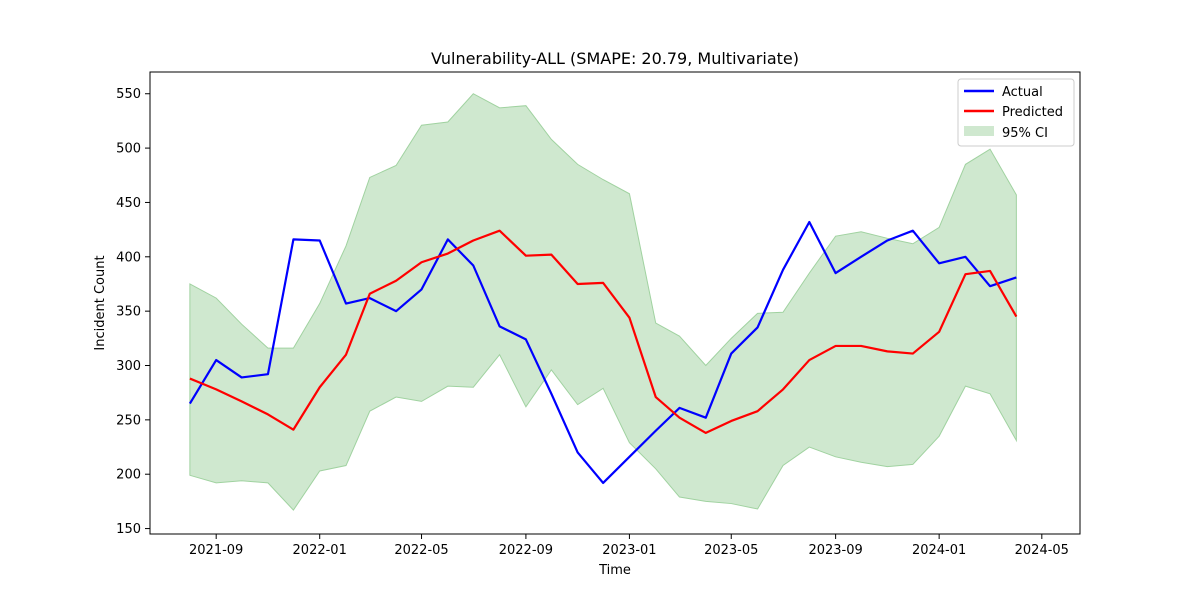  I want to click on y-tick-label: 400, so click(128, 257).